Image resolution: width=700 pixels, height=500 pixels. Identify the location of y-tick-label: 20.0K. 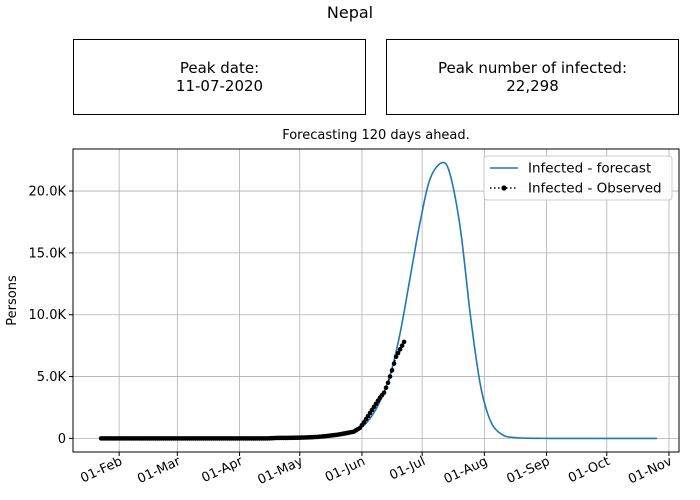
(48, 192).